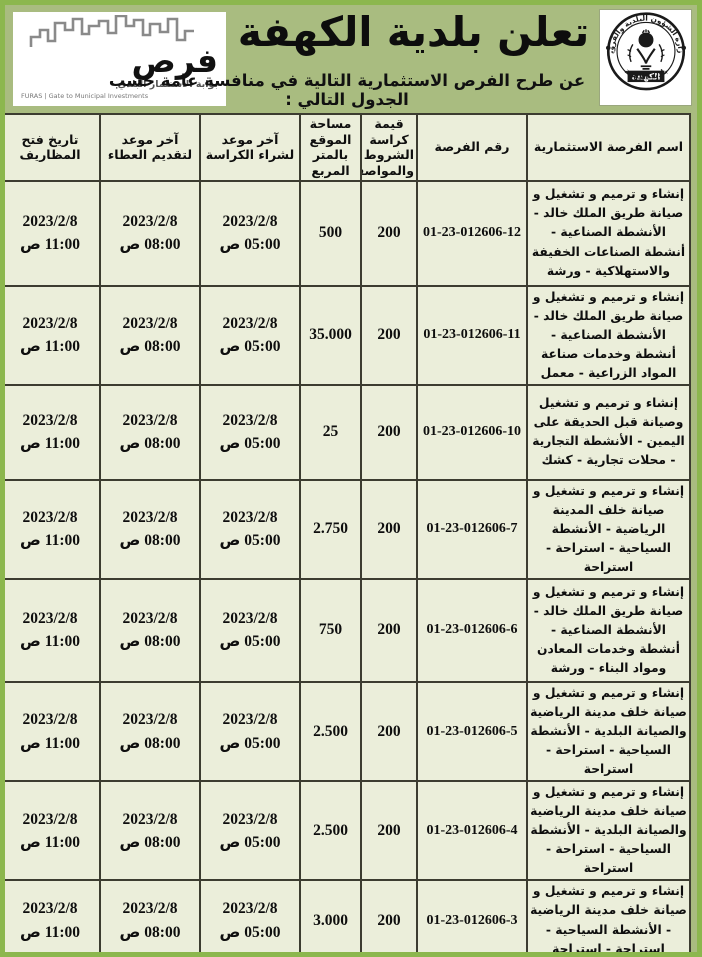 The width and height of the screenshot is (702, 957). What do you see at coordinates (472, 529) in the screenshot?
I see `opportunity-number-cell: 01-23-012606-7` at bounding box center [472, 529].